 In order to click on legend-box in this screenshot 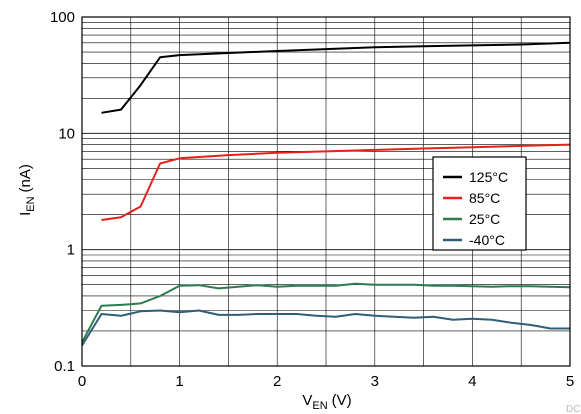, I will do `click(479, 203)`.